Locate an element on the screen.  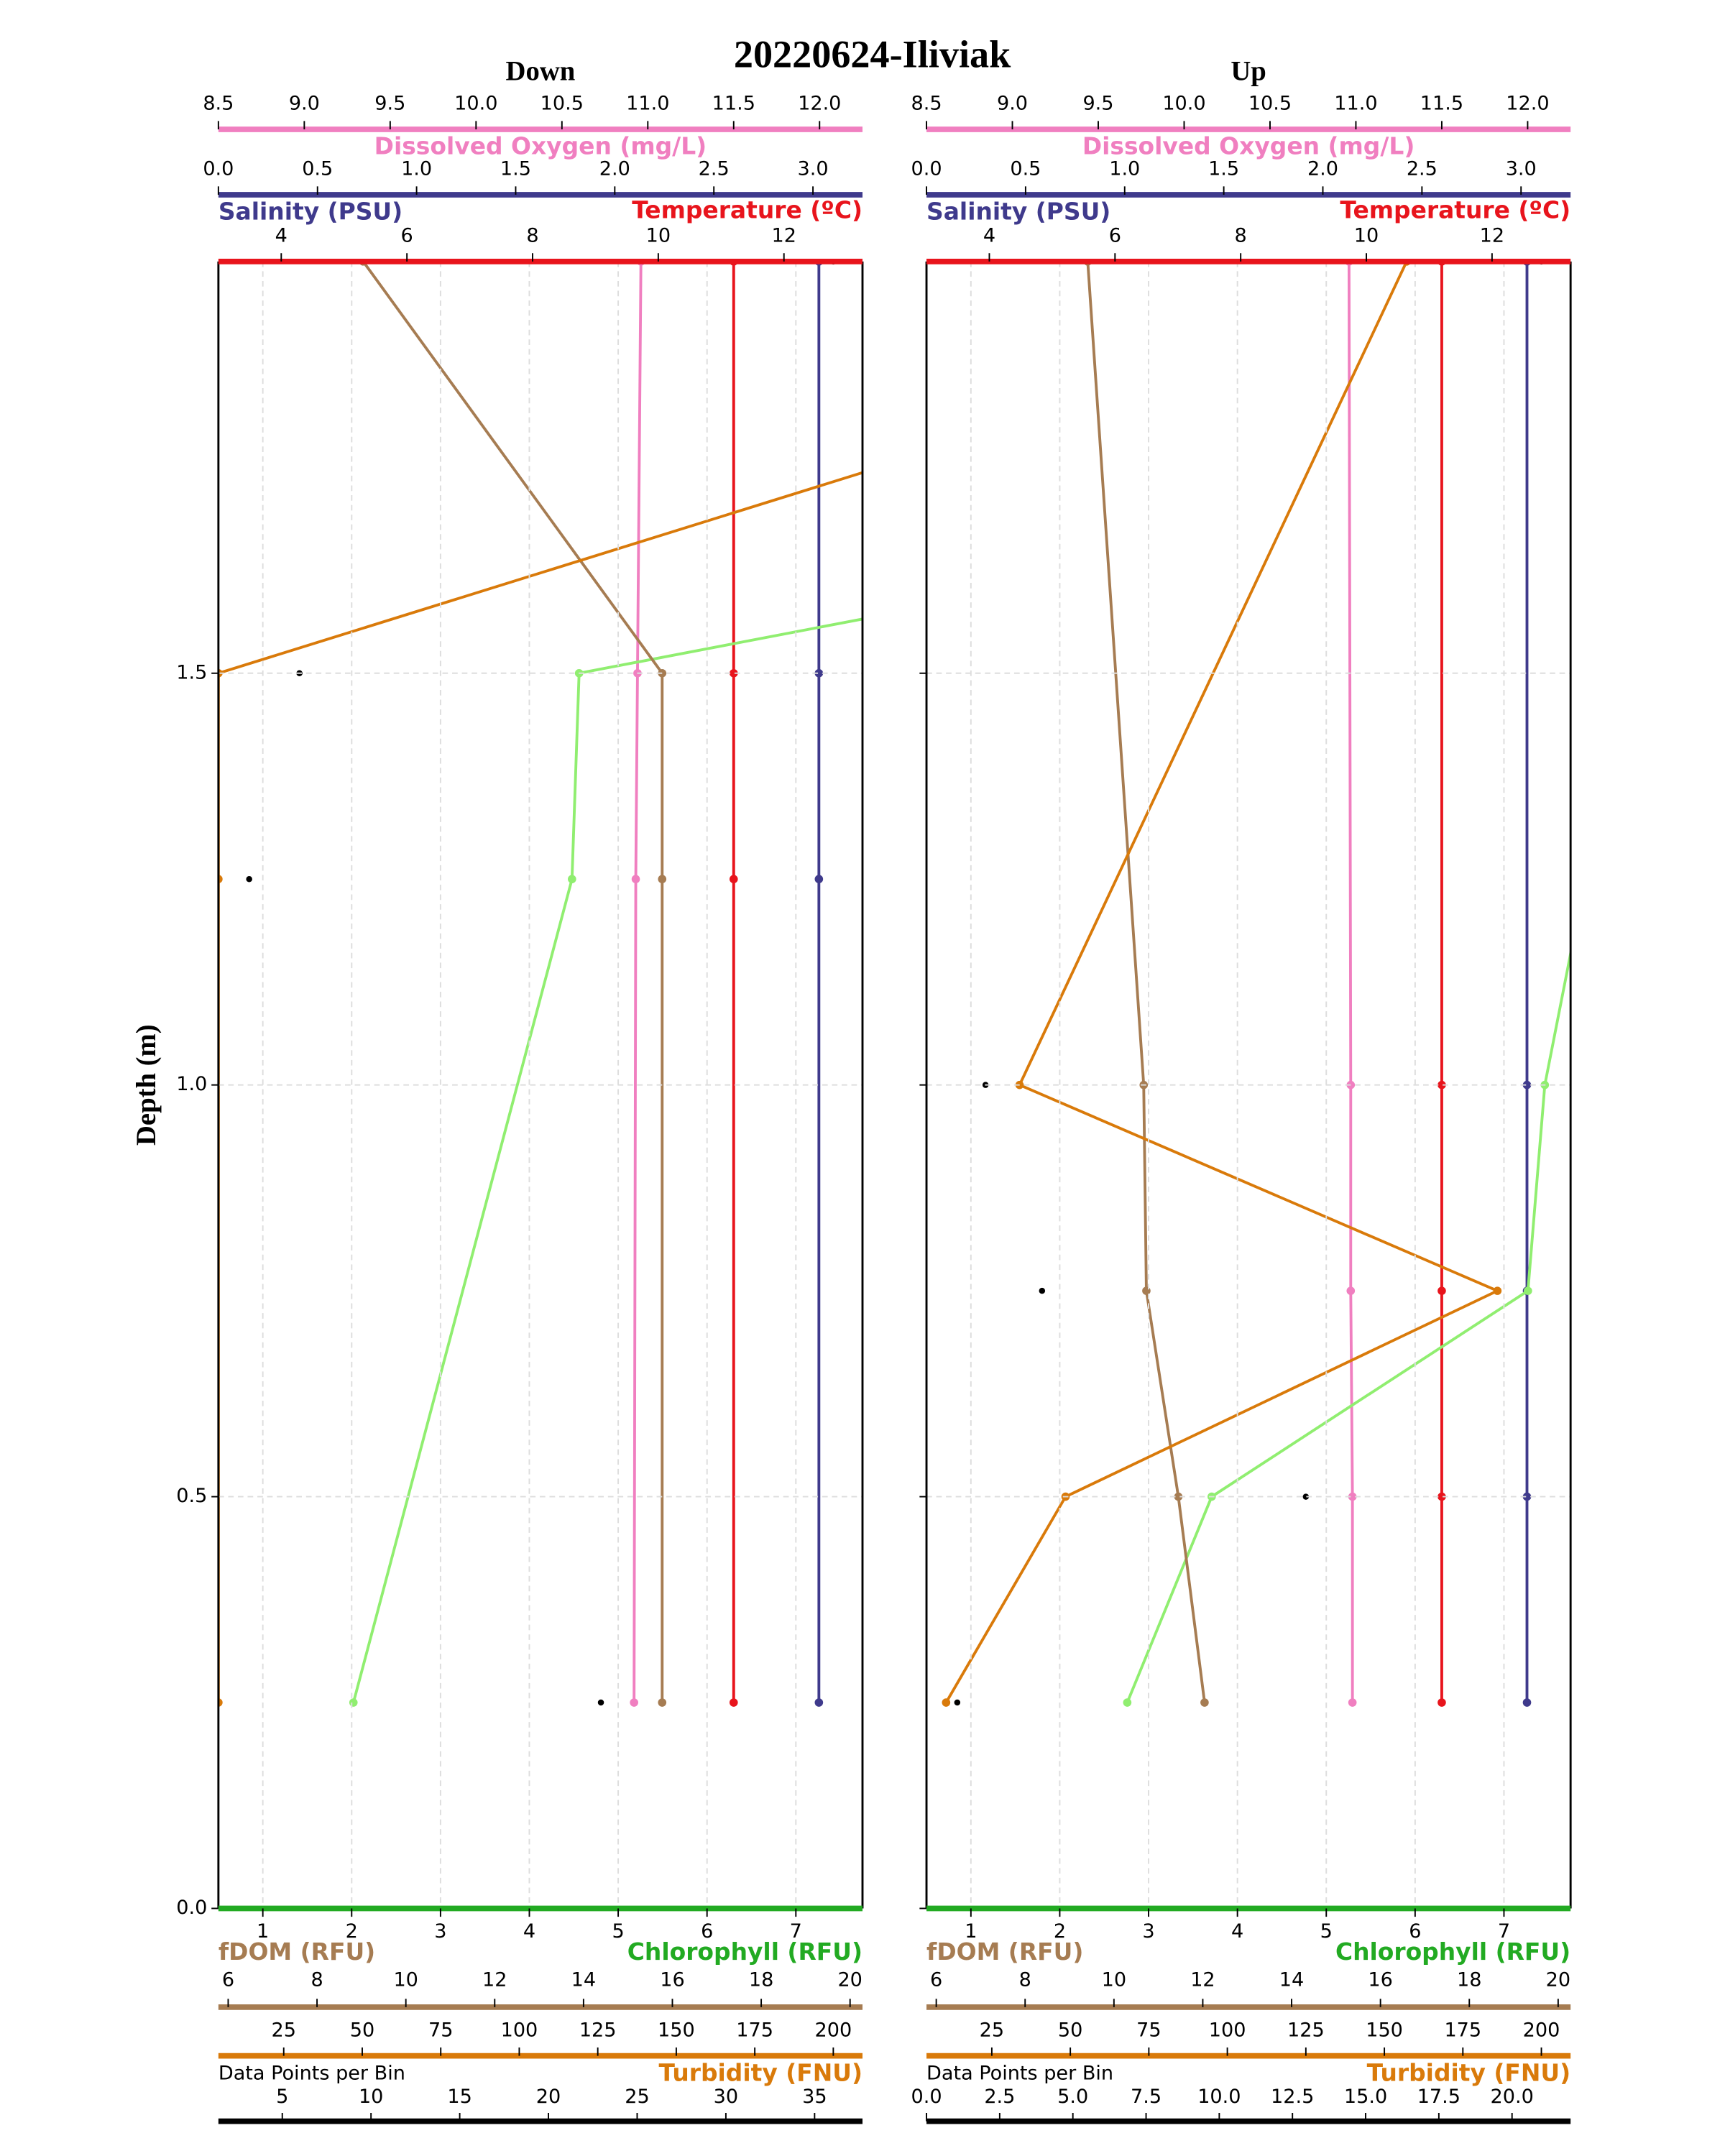
x-tick-label: 2 is located at coordinates (1060, 1931).